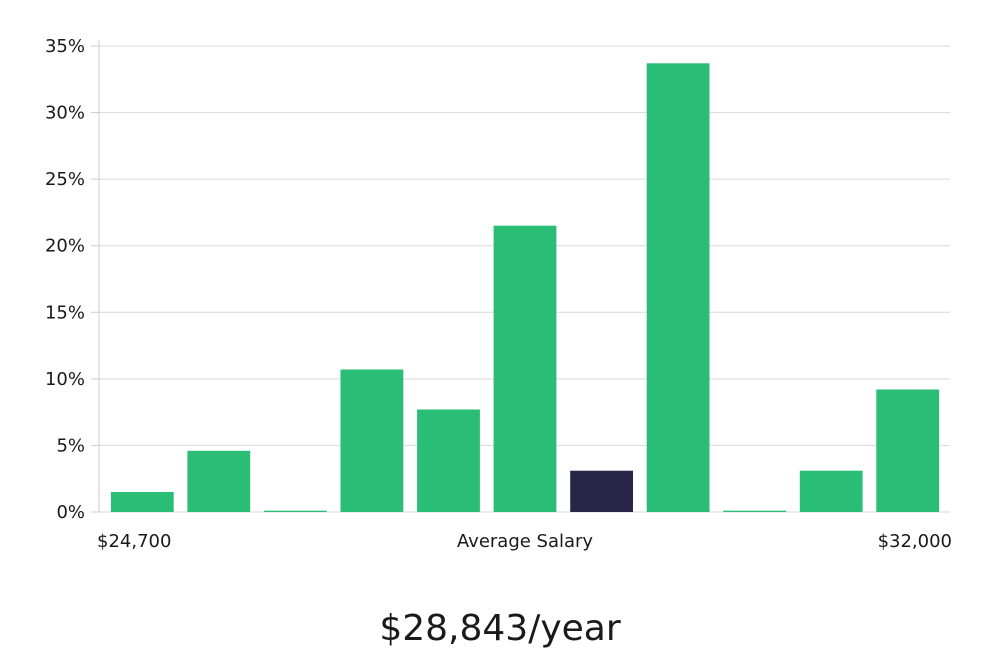 This screenshot has width=1000, height=660. What do you see at coordinates (134, 541) in the screenshot?
I see `x-left-label: $24,700` at bounding box center [134, 541].